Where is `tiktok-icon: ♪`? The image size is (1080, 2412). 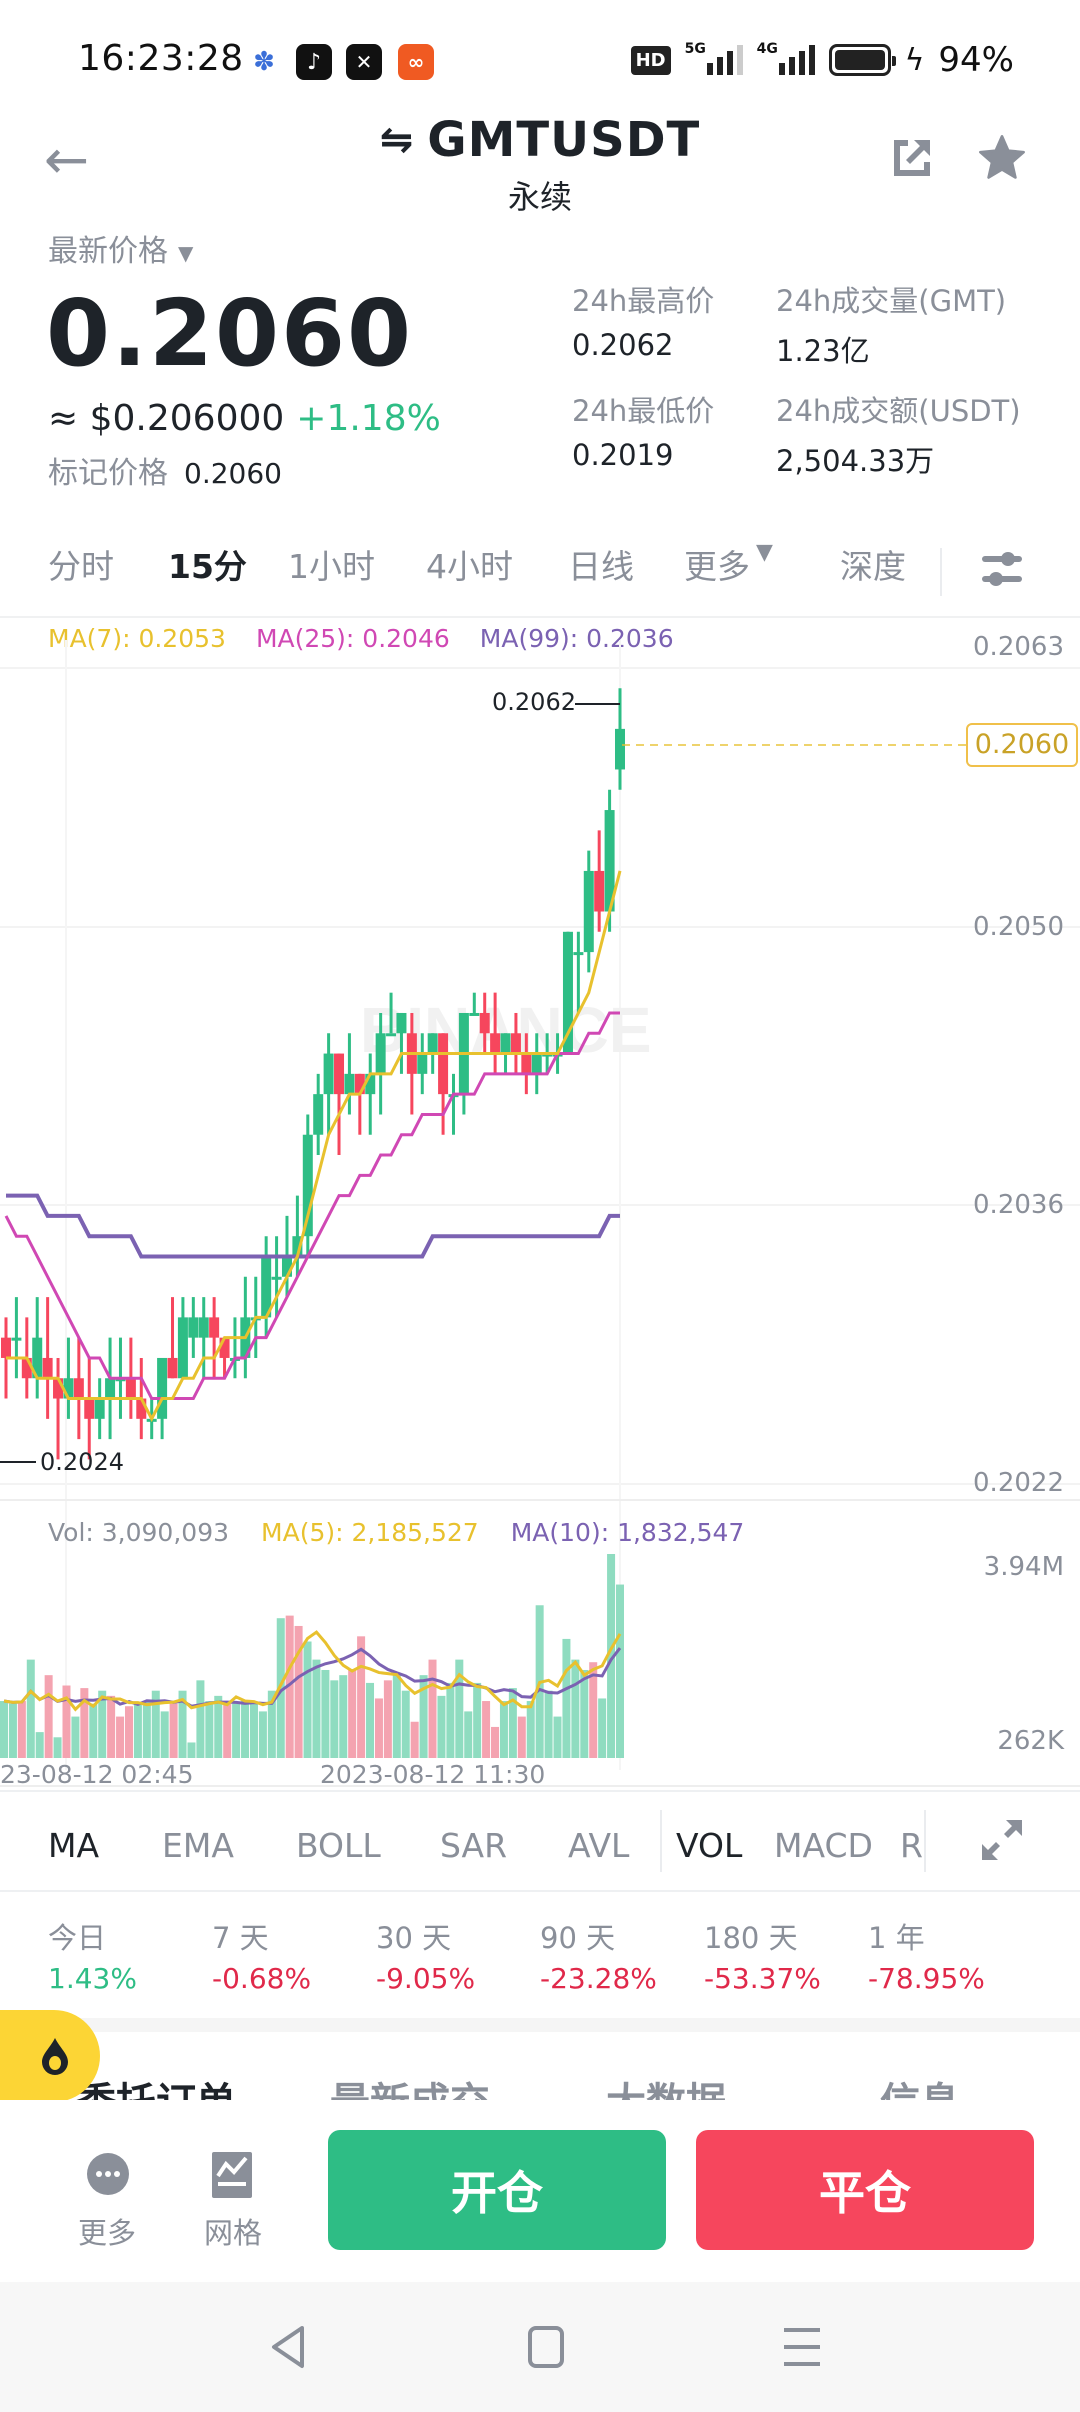
tiktok-icon: ♪ is located at coordinates (314, 62).